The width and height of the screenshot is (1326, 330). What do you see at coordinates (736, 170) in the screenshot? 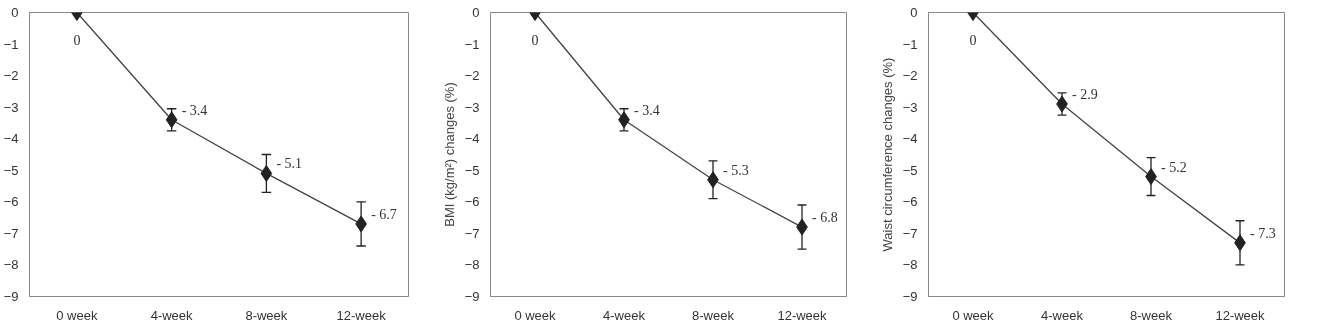
I see `data-label: - 5.3` at bounding box center [736, 170].